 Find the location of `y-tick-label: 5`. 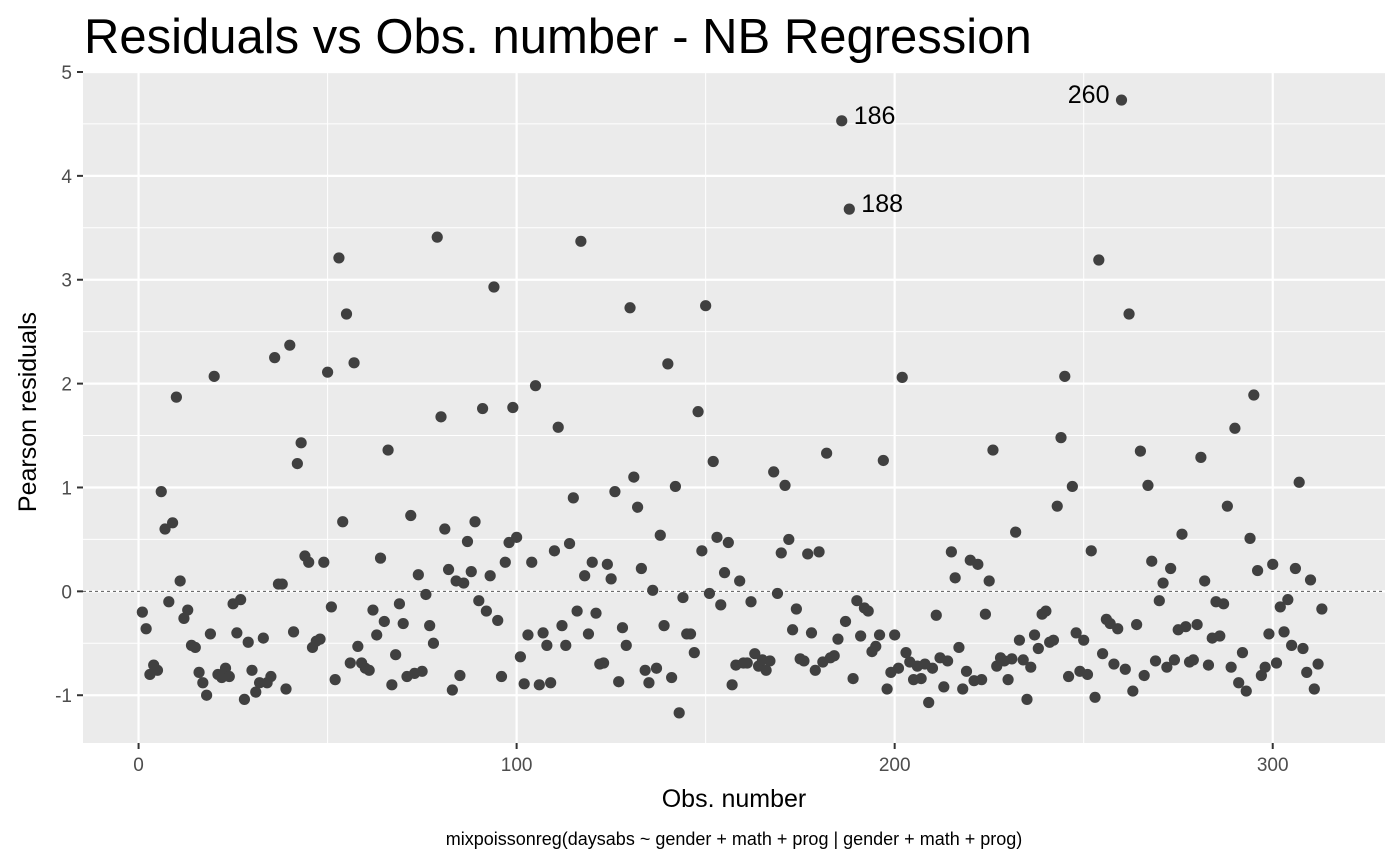

y-tick-label: 5 is located at coordinates (66, 73).